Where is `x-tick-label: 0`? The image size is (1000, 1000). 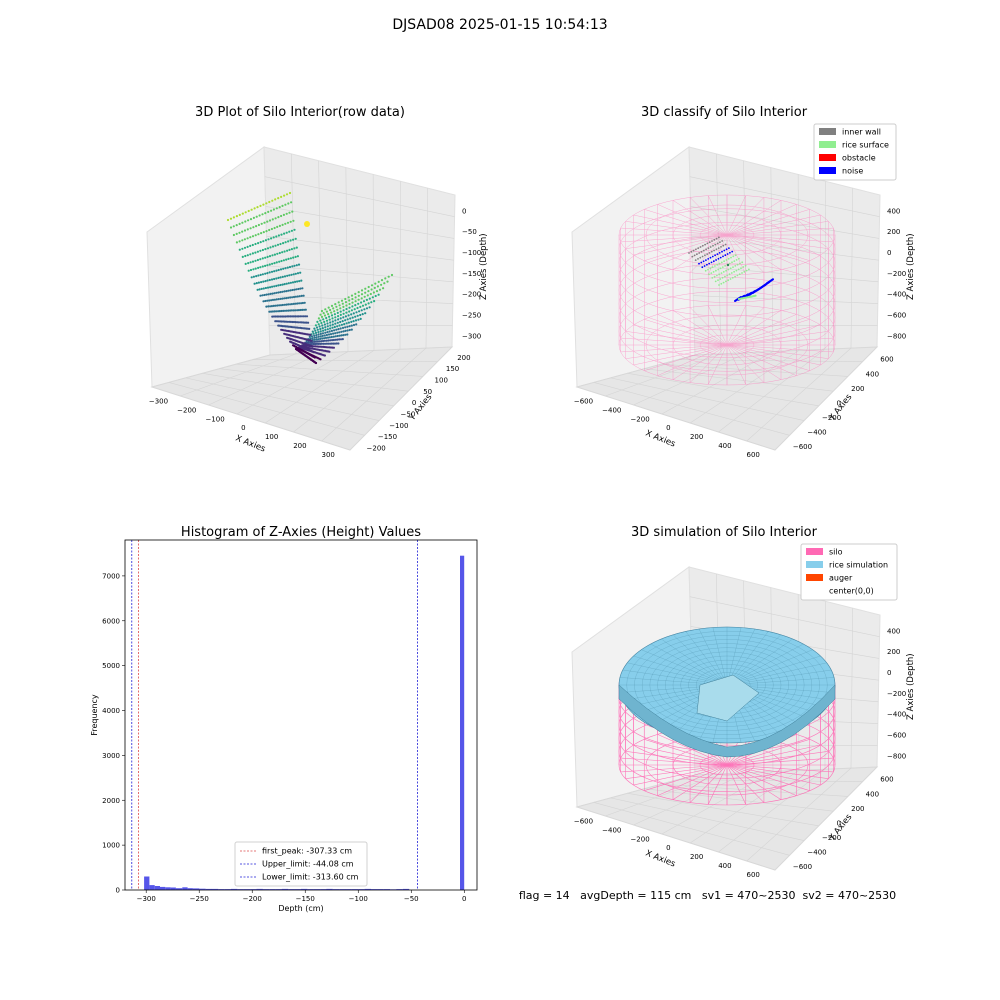 x-tick-label: 0 is located at coordinates (464, 899).